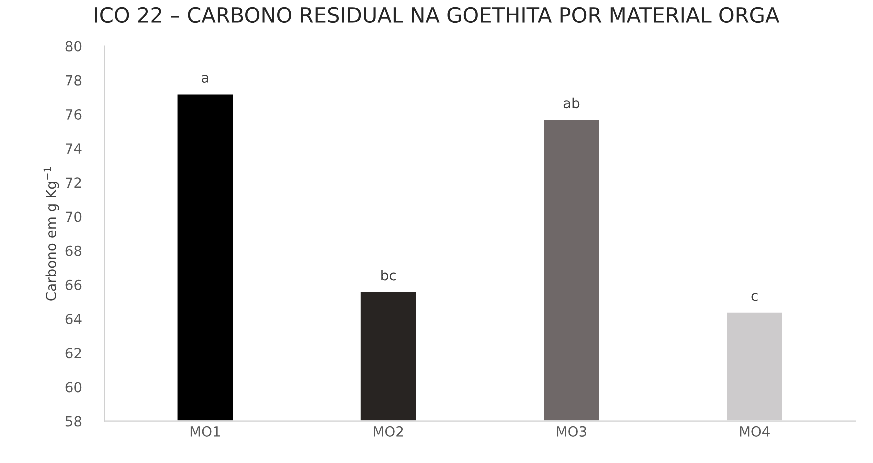 The height and width of the screenshot is (463, 873). Describe the element at coordinates (74, 114) in the screenshot. I see `y-tick-label: 76` at that location.